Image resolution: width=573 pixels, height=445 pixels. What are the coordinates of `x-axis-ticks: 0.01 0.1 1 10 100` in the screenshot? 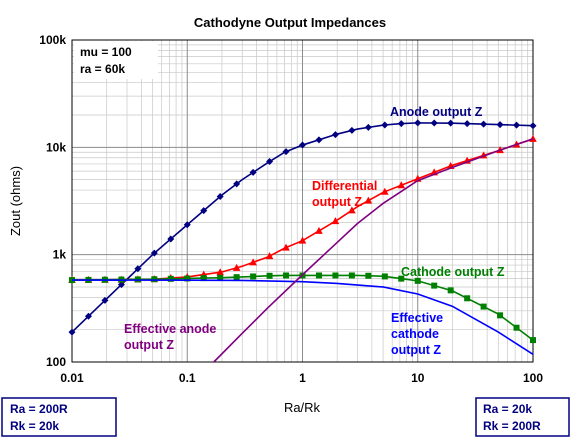 It's located at (301, 378).